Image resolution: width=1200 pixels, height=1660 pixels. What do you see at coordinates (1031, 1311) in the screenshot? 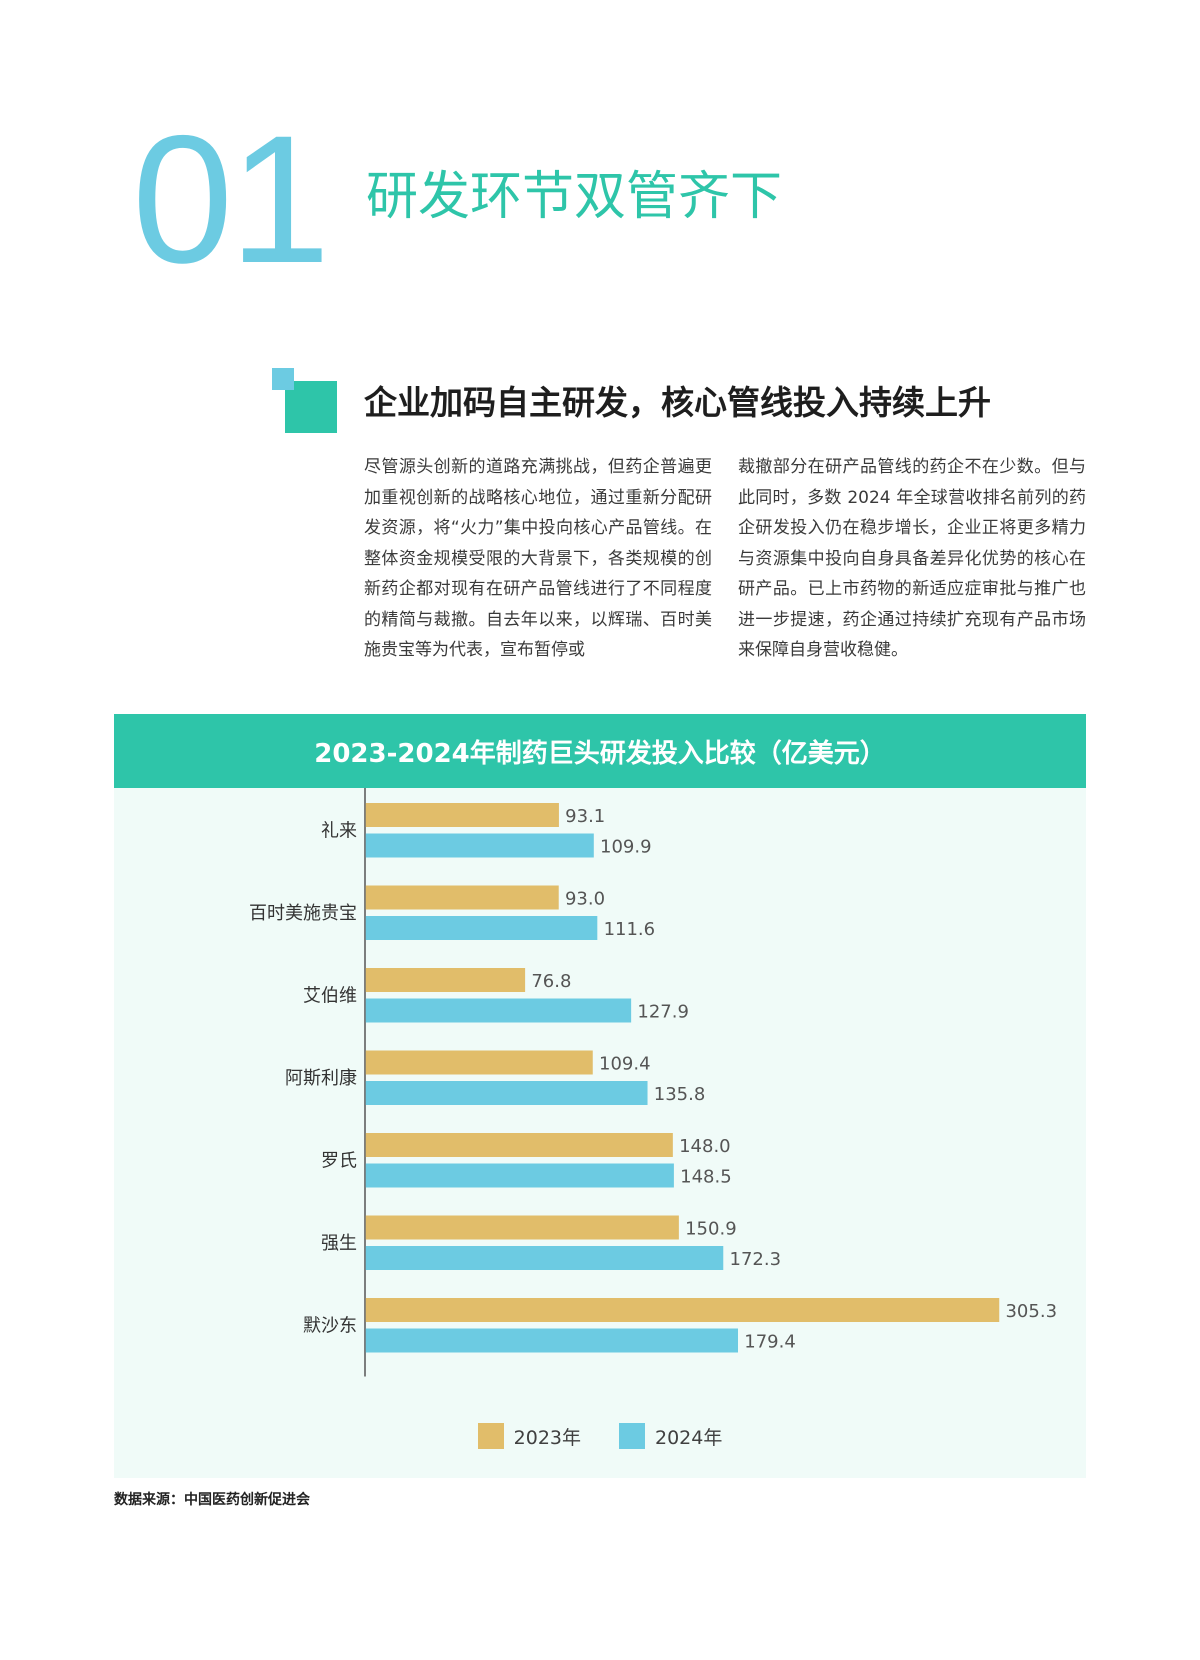
I see `data-label-2023: 305.3` at bounding box center [1031, 1311].